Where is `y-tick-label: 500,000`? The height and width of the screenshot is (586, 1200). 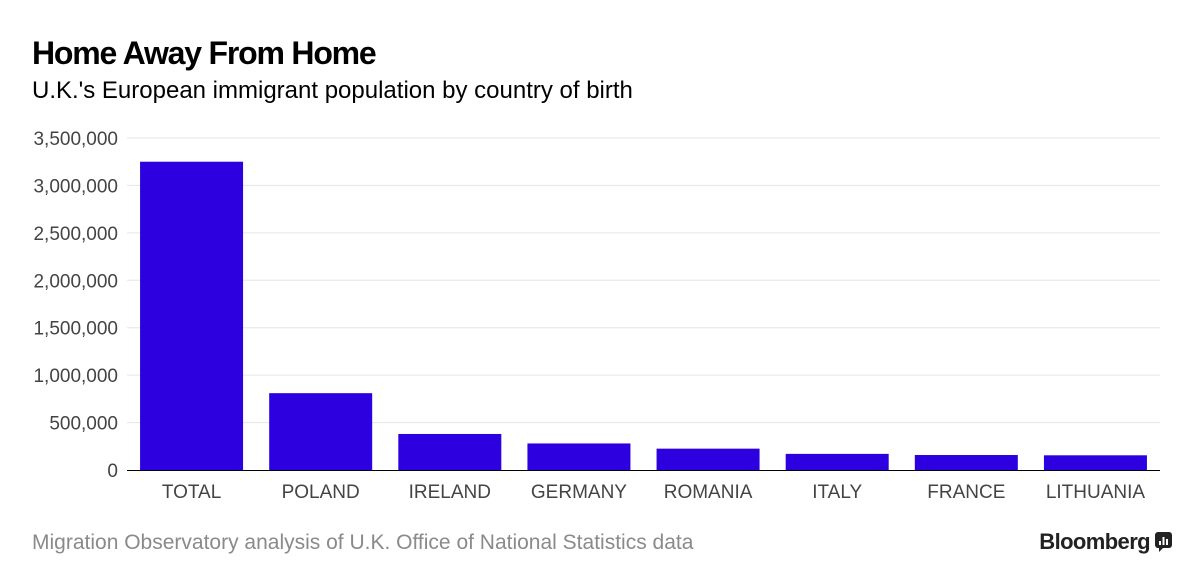 y-tick-label: 500,000 is located at coordinates (83, 424).